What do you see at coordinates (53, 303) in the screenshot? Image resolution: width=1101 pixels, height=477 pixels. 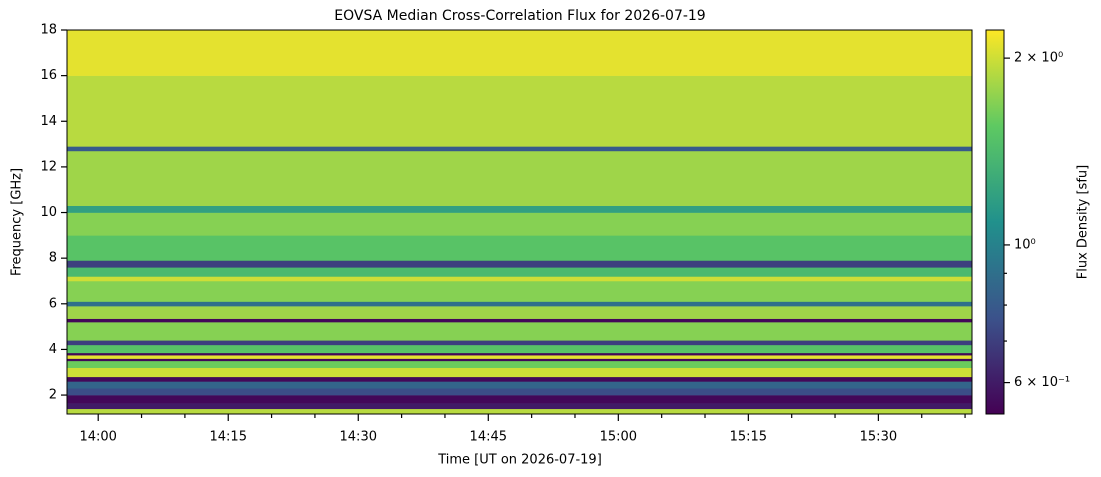 I see `y-tick-label: 6` at bounding box center [53, 303].